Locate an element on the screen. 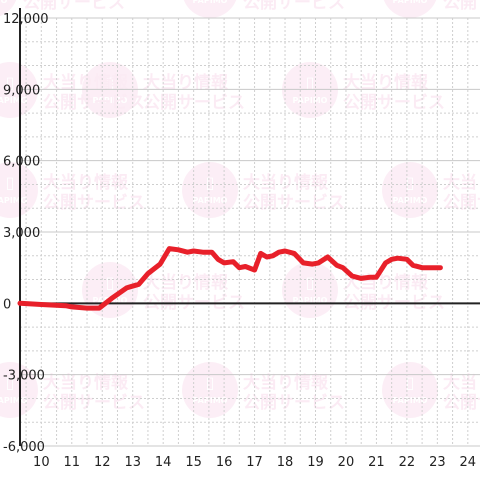 The image size is (480, 480). y-tick-label: -6,000 is located at coordinates (24, 447).